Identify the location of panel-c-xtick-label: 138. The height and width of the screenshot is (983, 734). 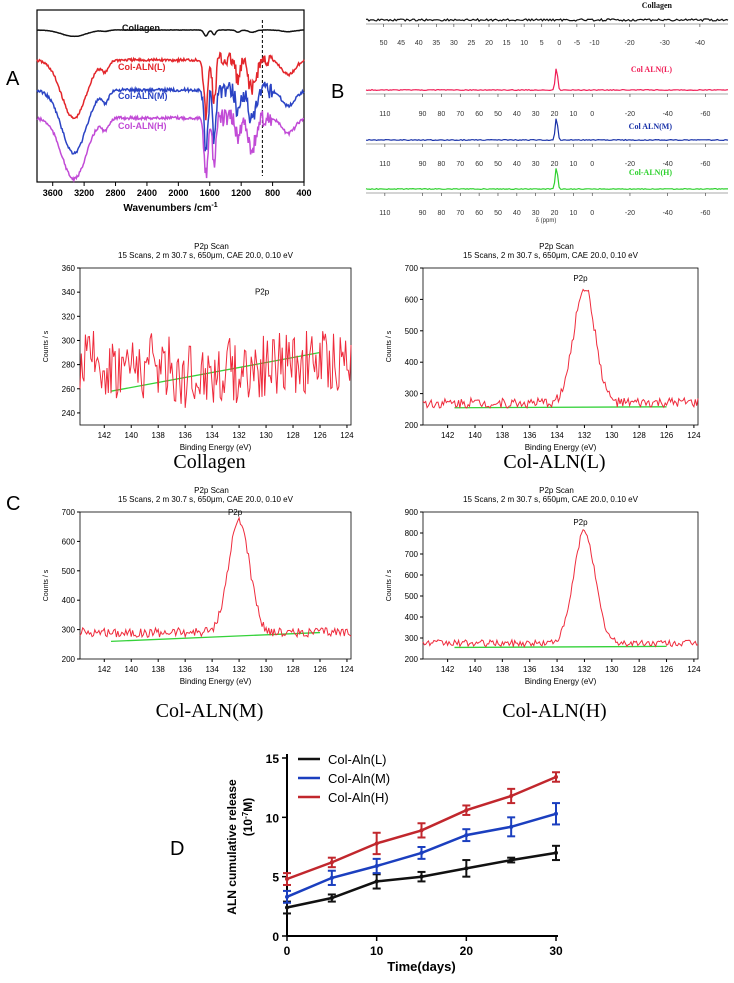
(503, 435).